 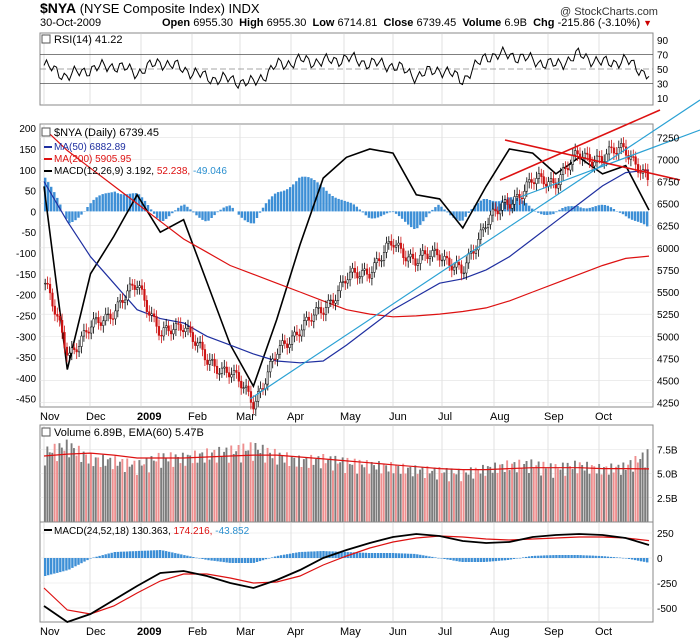 What do you see at coordinates (46, 39) in the screenshot?
I see `rsi-toggle-icon` at bounding box center [46, 39].